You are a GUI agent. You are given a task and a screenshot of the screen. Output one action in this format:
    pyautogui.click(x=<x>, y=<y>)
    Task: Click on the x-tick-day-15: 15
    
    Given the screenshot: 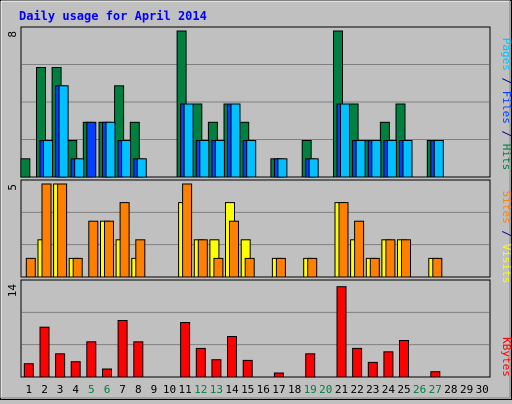 What is the action you would take?
    pyautogui.click(x=247, y=389)
    